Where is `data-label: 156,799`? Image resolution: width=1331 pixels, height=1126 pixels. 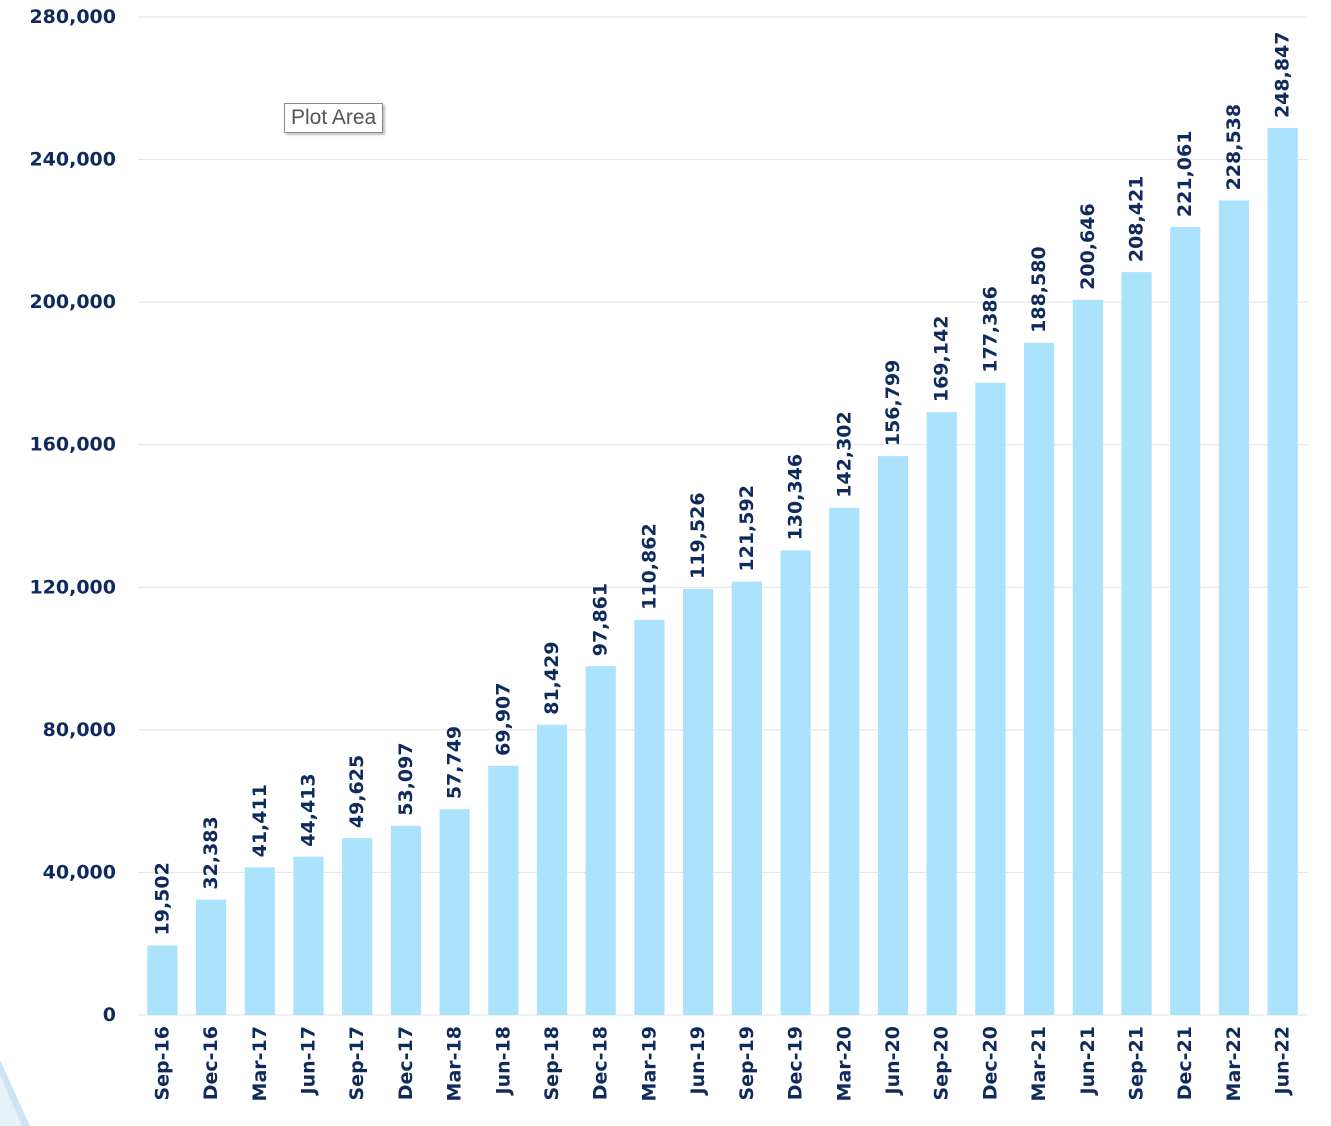
data-label: 156,799 is located at coordinates (893, 403).